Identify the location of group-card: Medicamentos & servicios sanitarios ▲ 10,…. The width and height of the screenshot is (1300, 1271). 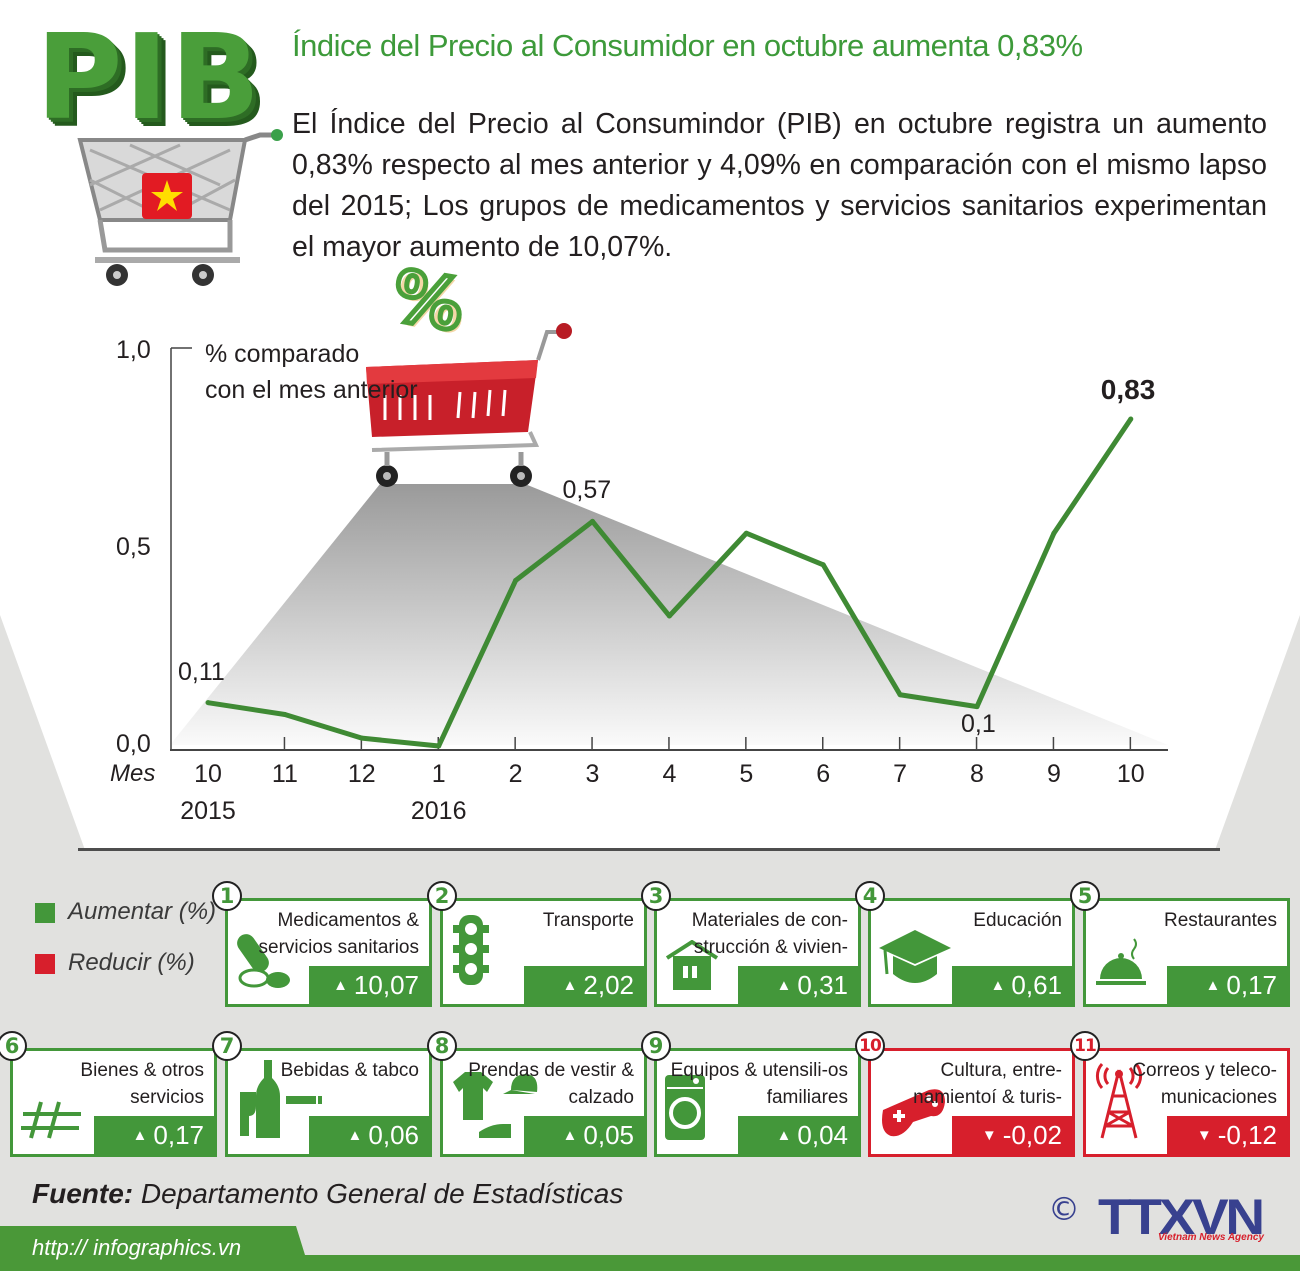
(322, 944).